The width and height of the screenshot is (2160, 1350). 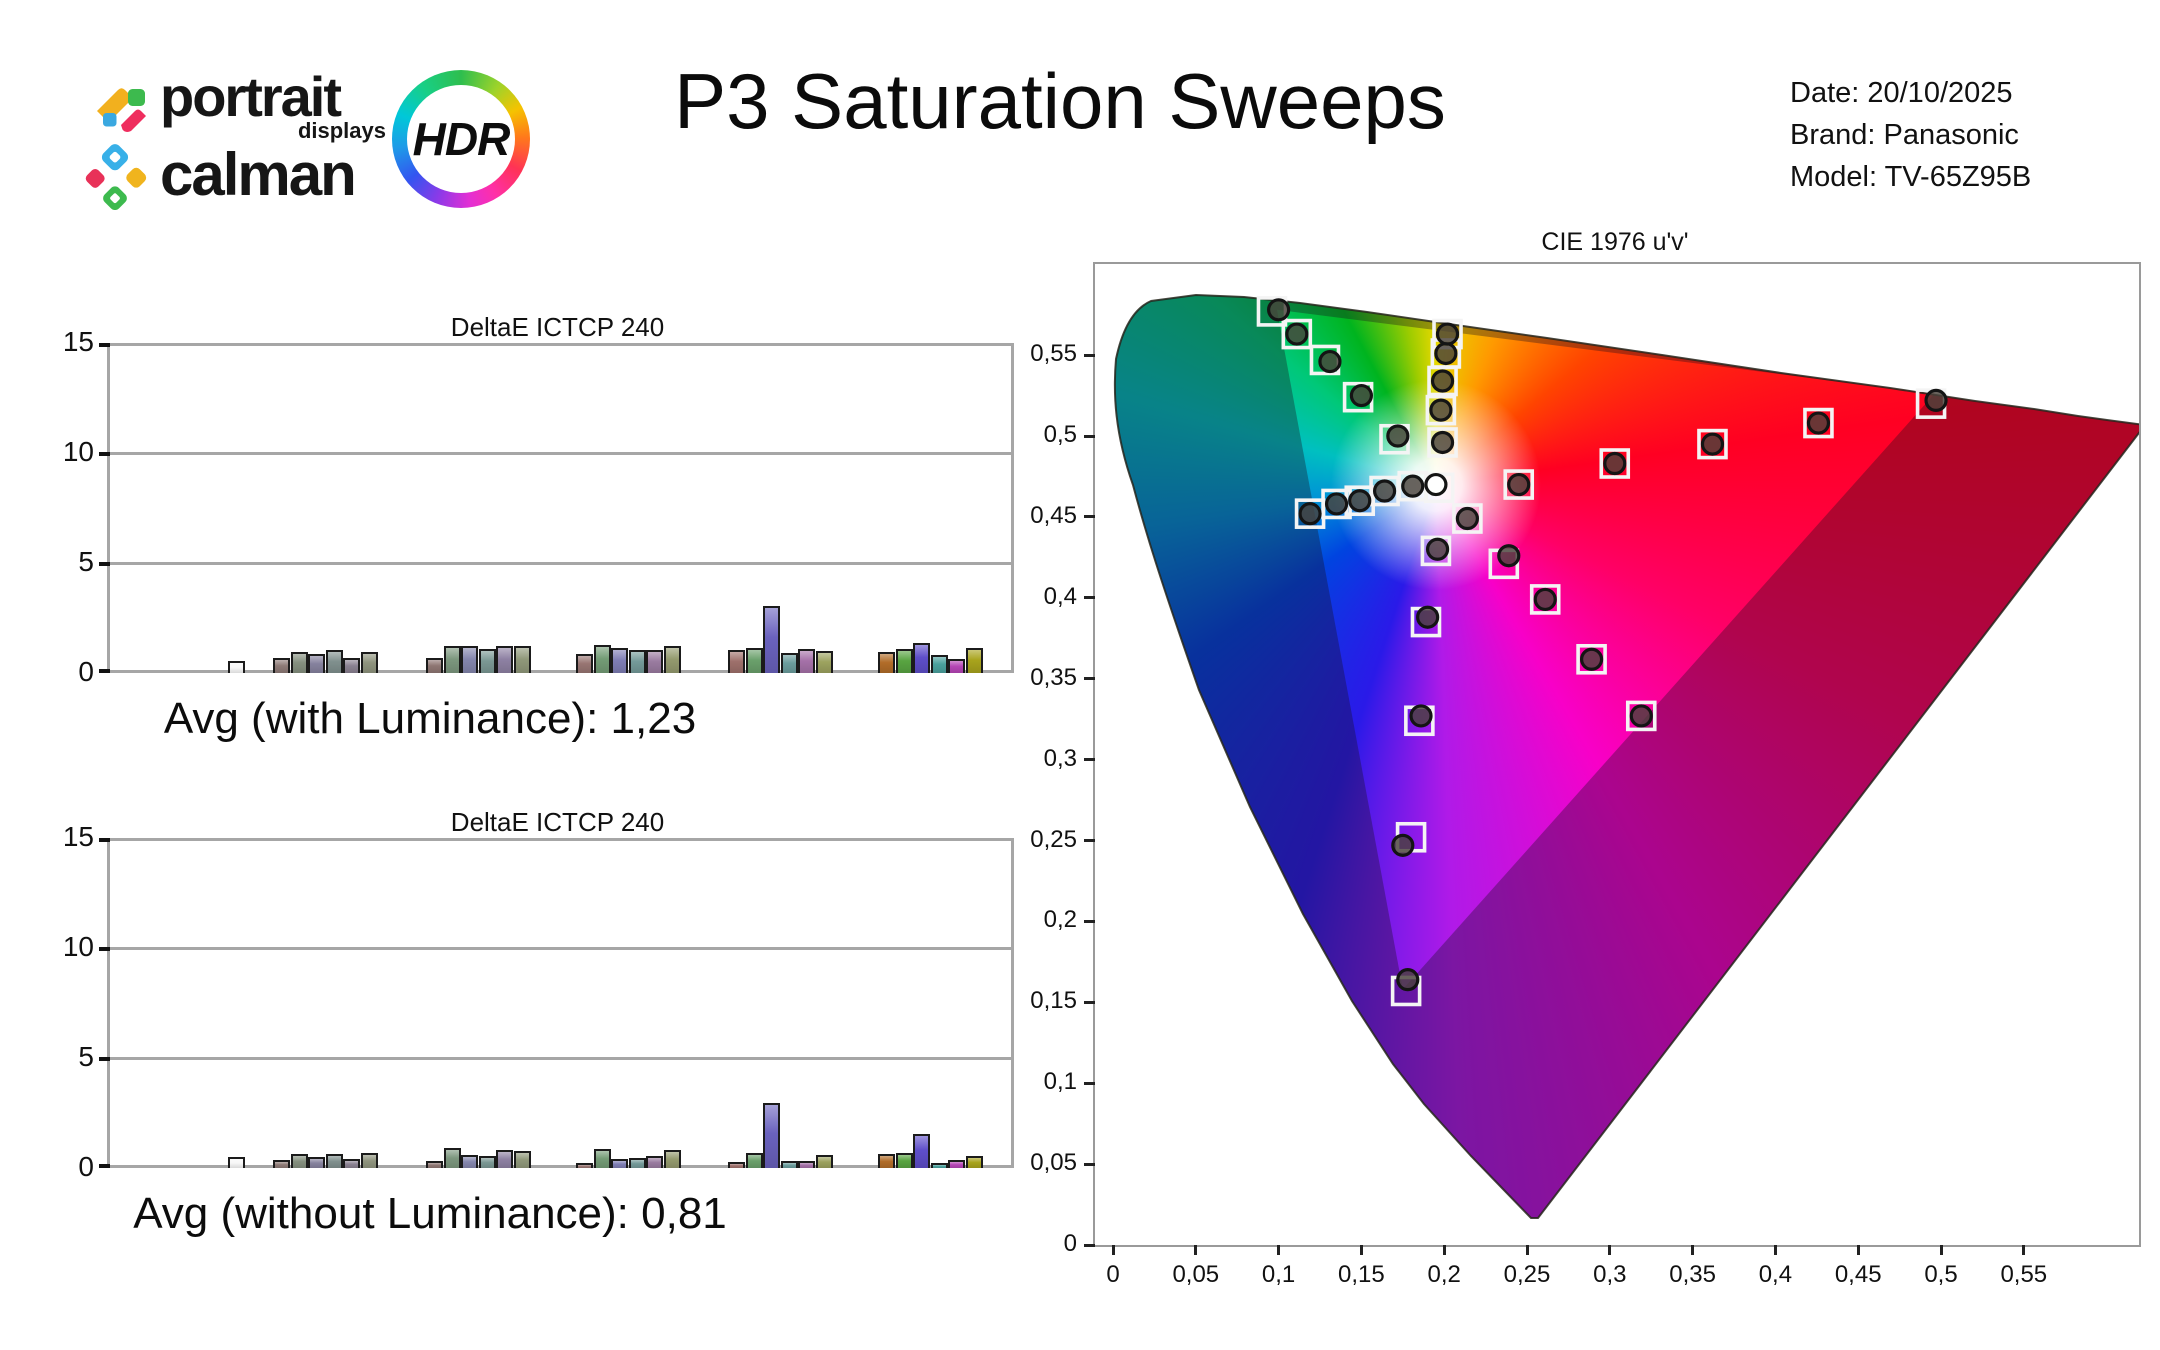 What do you see at coordinates (922, 657) in the screenshot?
I see `bar-100%-Blue` at bounding box center [922, 657].